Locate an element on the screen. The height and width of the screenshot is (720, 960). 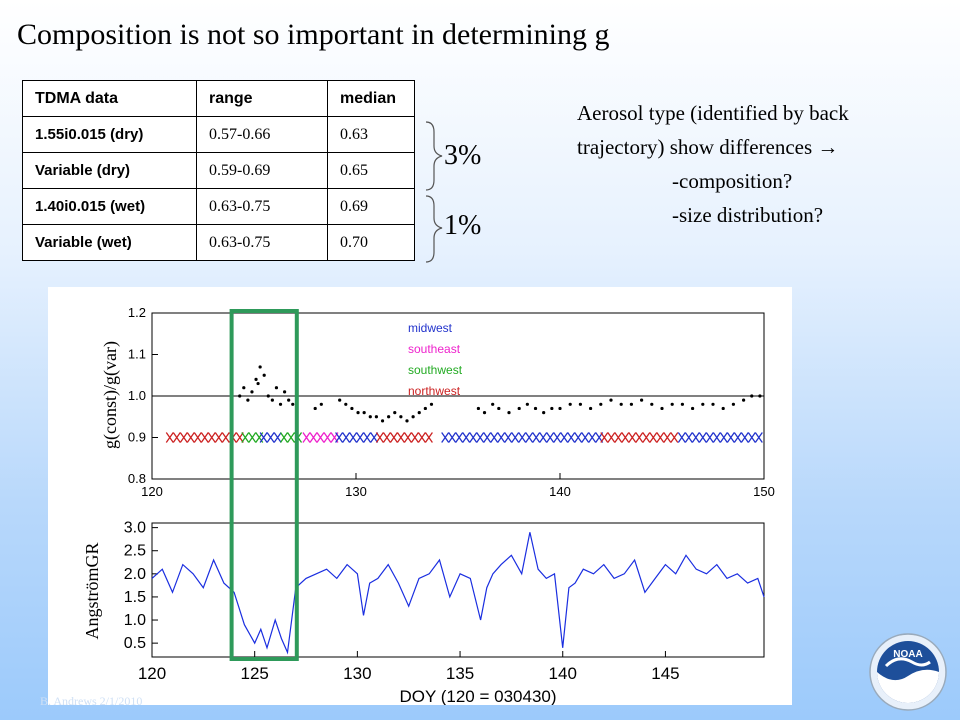
x-tick-label: 120 is located at coordinates (152, 673).